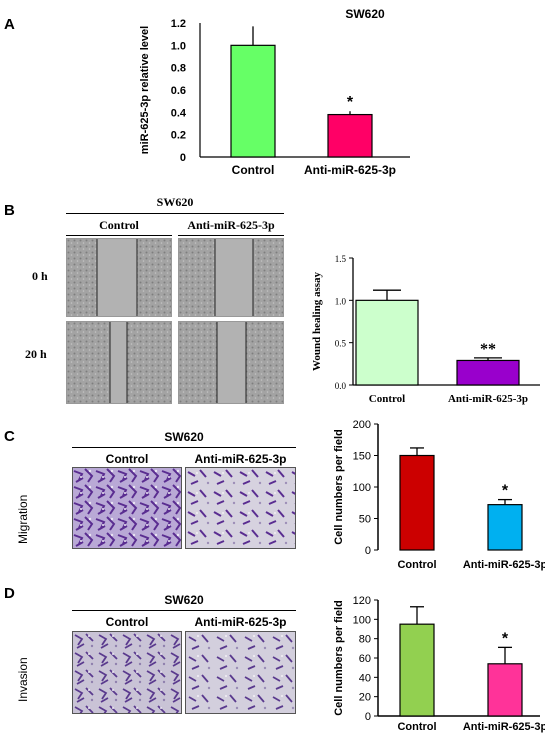 This screenshot has width=550, height=734. Describe the element at coordinates (178, 91) in the screenshot. I see `y-tick-label: 0.6` at that location.